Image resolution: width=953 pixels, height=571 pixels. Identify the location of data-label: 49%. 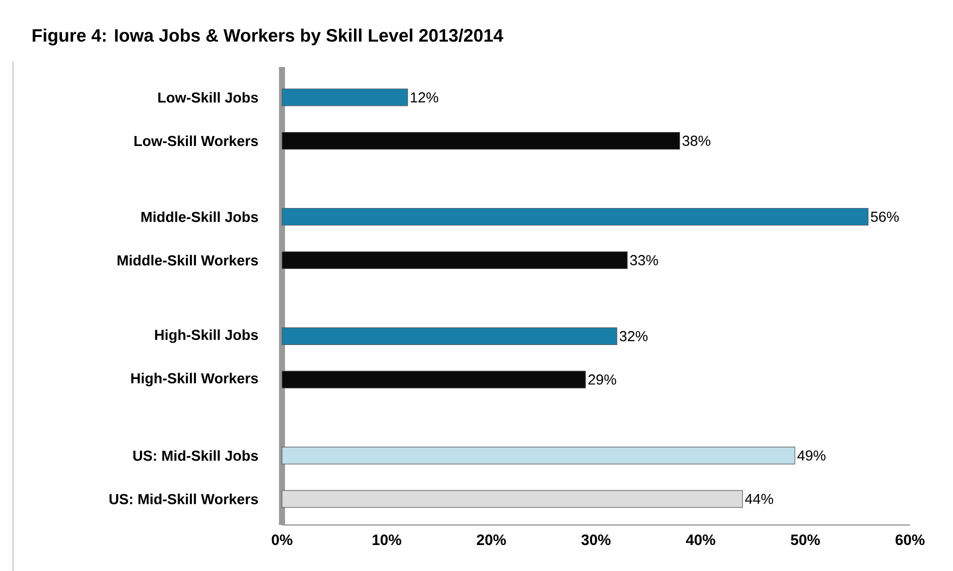
(811, 455).